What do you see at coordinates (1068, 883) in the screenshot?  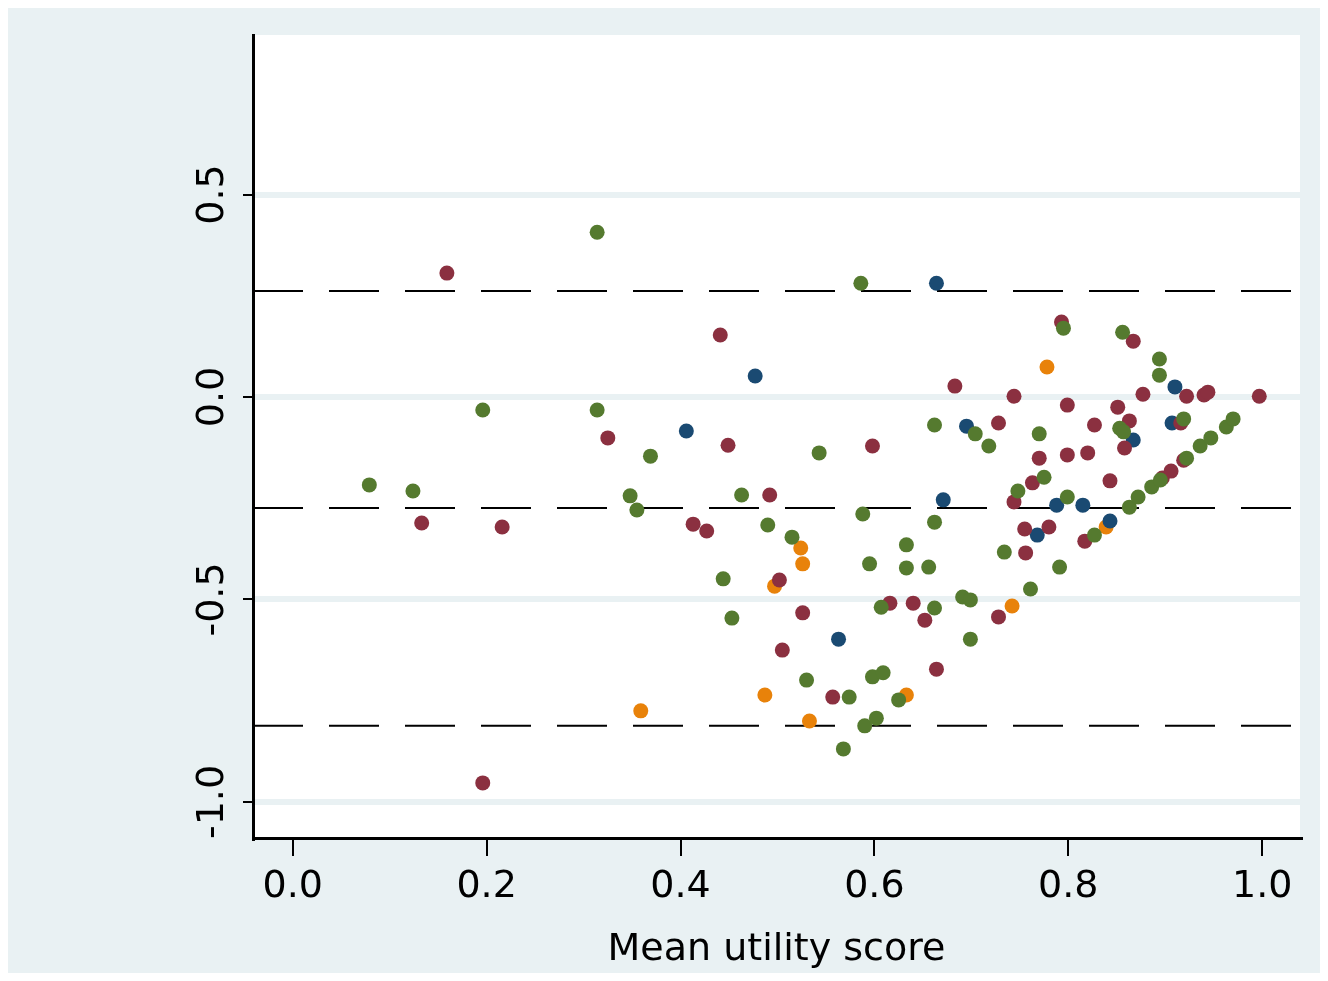 I see `x-tick-label: 0.8` at bounding box center [1068, 883].